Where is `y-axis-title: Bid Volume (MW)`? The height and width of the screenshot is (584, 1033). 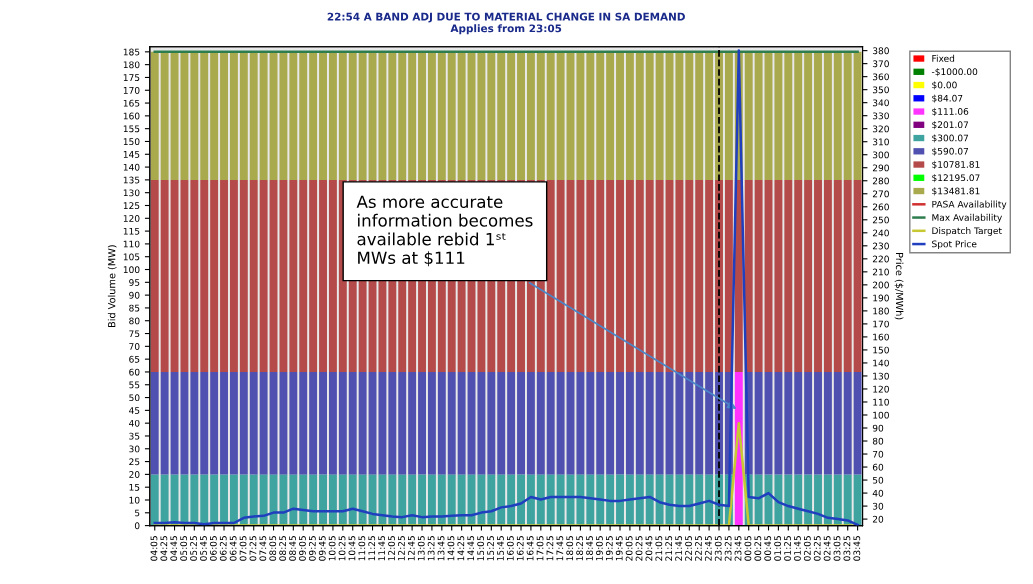
y-axis-title: Bid Volume (MW) is located at coordinates (112, 286).